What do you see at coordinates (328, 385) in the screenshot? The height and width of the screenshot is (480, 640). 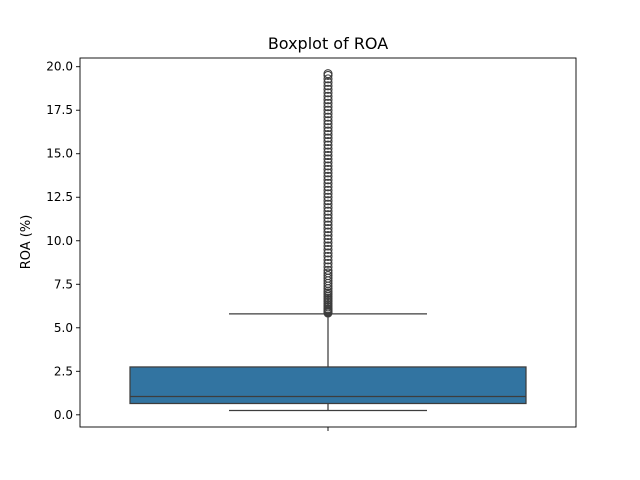 I see `box-iqr` at bounding box center [328, 385].